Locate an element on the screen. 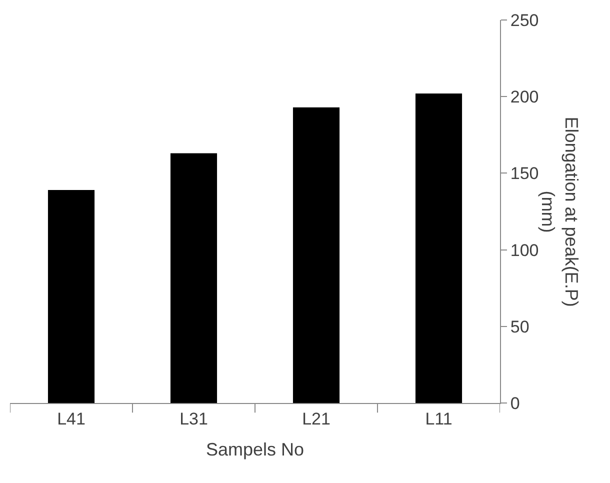 Image resolution: width=610 pixels, height=483 pixels. y-tick-label: 200 is located at coordinates (524, 97).